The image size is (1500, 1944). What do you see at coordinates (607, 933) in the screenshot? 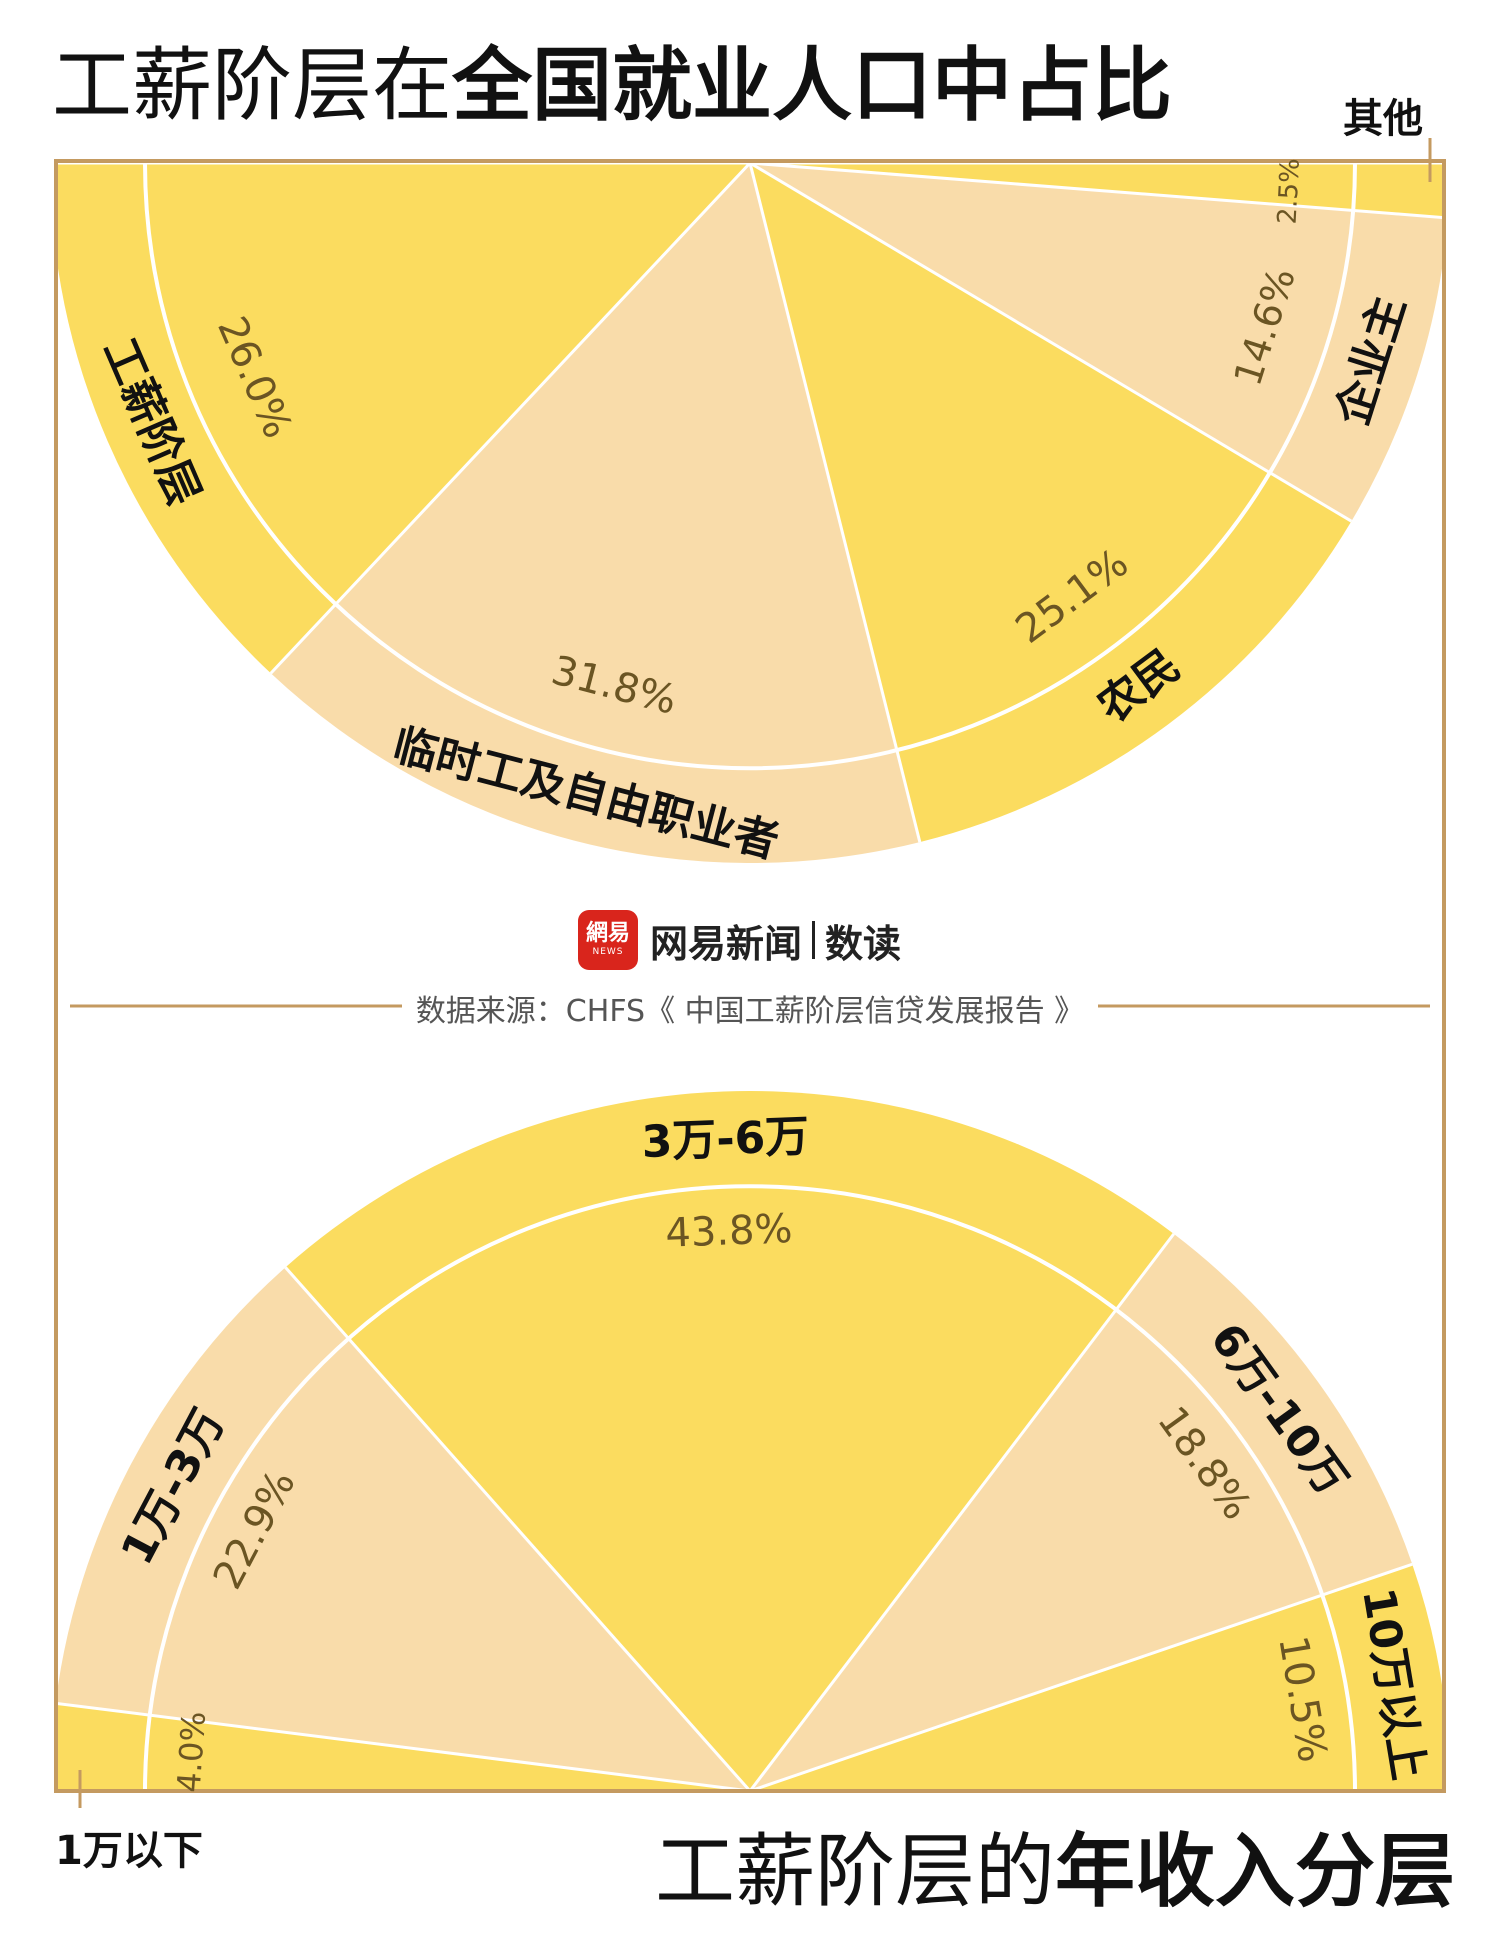
I see `logo-mark-text: 網易` at bounding box center [607, 933].